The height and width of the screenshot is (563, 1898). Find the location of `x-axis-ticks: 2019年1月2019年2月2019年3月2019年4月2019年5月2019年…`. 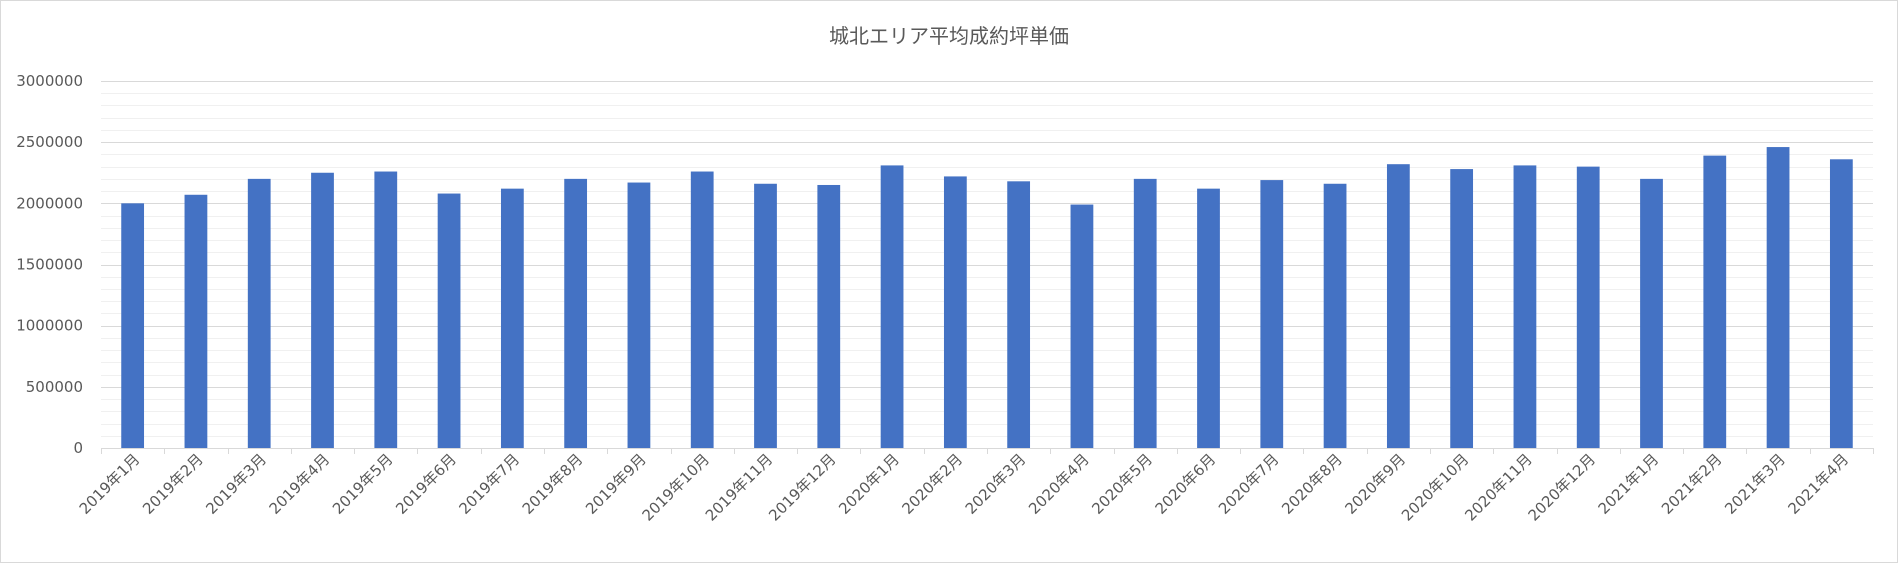

x-axis-ticks: 2019年1月2019年2月2019年3月2019年4月2019年5月2019年… is located at coordinates (975, 486).